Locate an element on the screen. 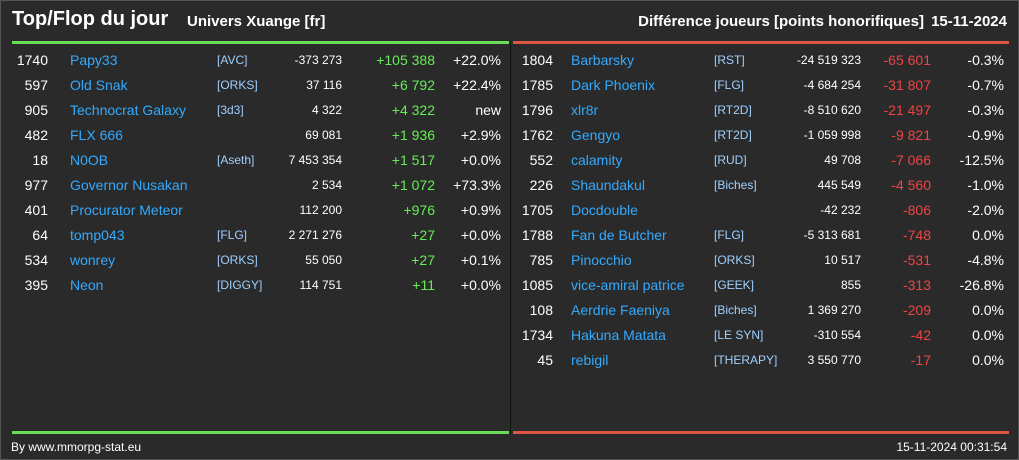  player-rank: 108 is located at coordinates (541, 310).